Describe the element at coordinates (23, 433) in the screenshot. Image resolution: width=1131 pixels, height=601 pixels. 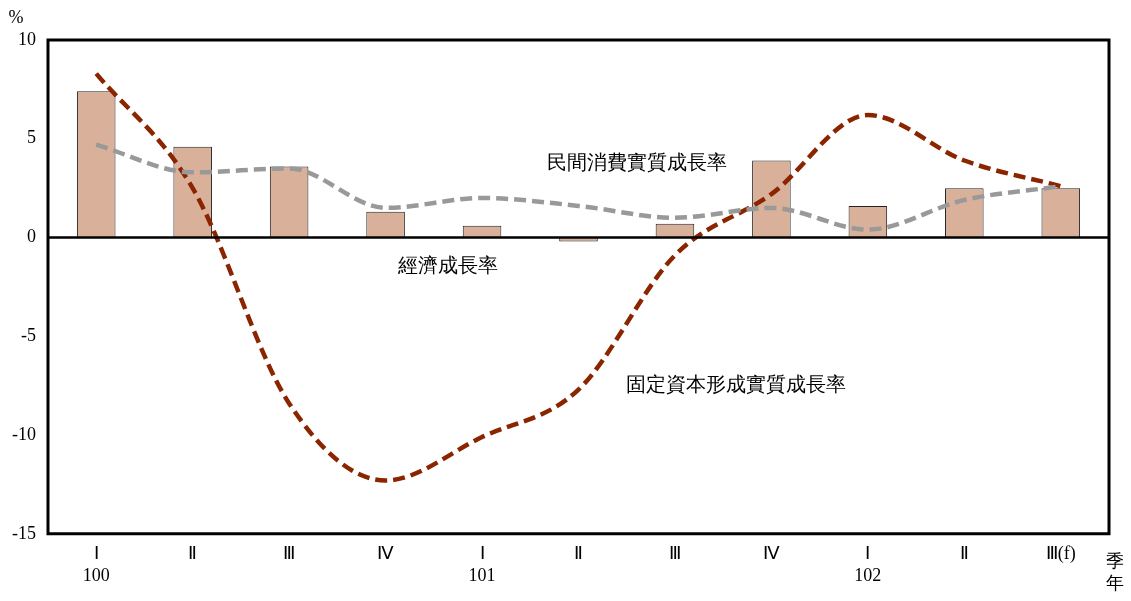
I see `y-tick-label: -10` at that location.